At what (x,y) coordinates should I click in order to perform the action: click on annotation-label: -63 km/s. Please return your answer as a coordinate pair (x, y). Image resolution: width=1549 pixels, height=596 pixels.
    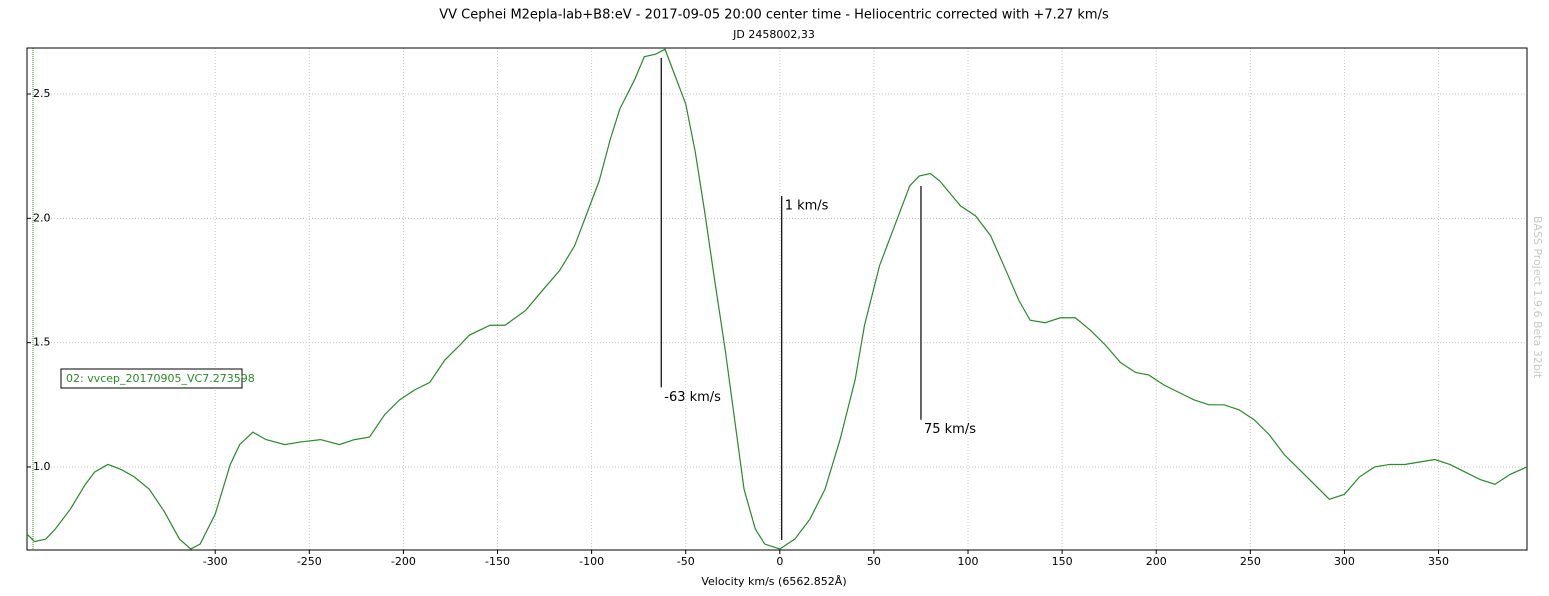
    Looking at the image, I should click on (692, 397).